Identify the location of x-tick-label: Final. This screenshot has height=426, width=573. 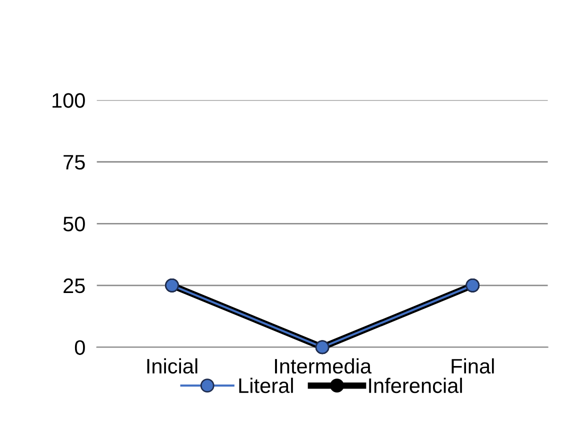
(473, 366).